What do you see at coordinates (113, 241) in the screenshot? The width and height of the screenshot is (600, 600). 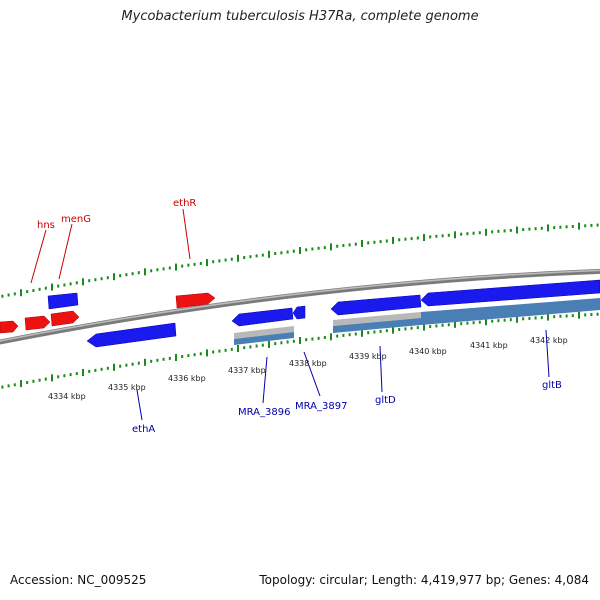 I see `forward-gene-labels: hns menG ethR` at bounding box center [113, 241].